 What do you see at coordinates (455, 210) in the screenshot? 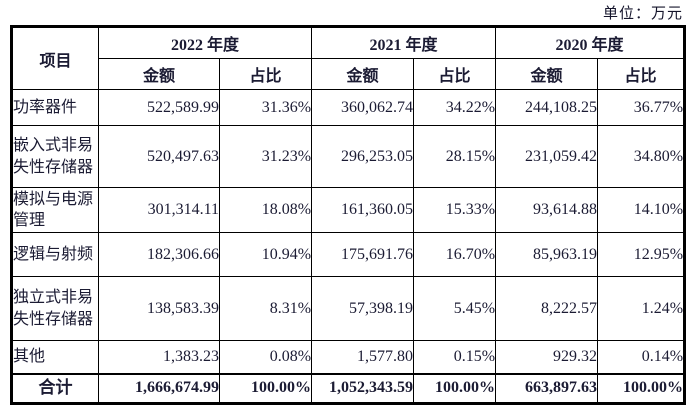
I see `ratio-cell: 15.33%` at bounding box center [455, 210].